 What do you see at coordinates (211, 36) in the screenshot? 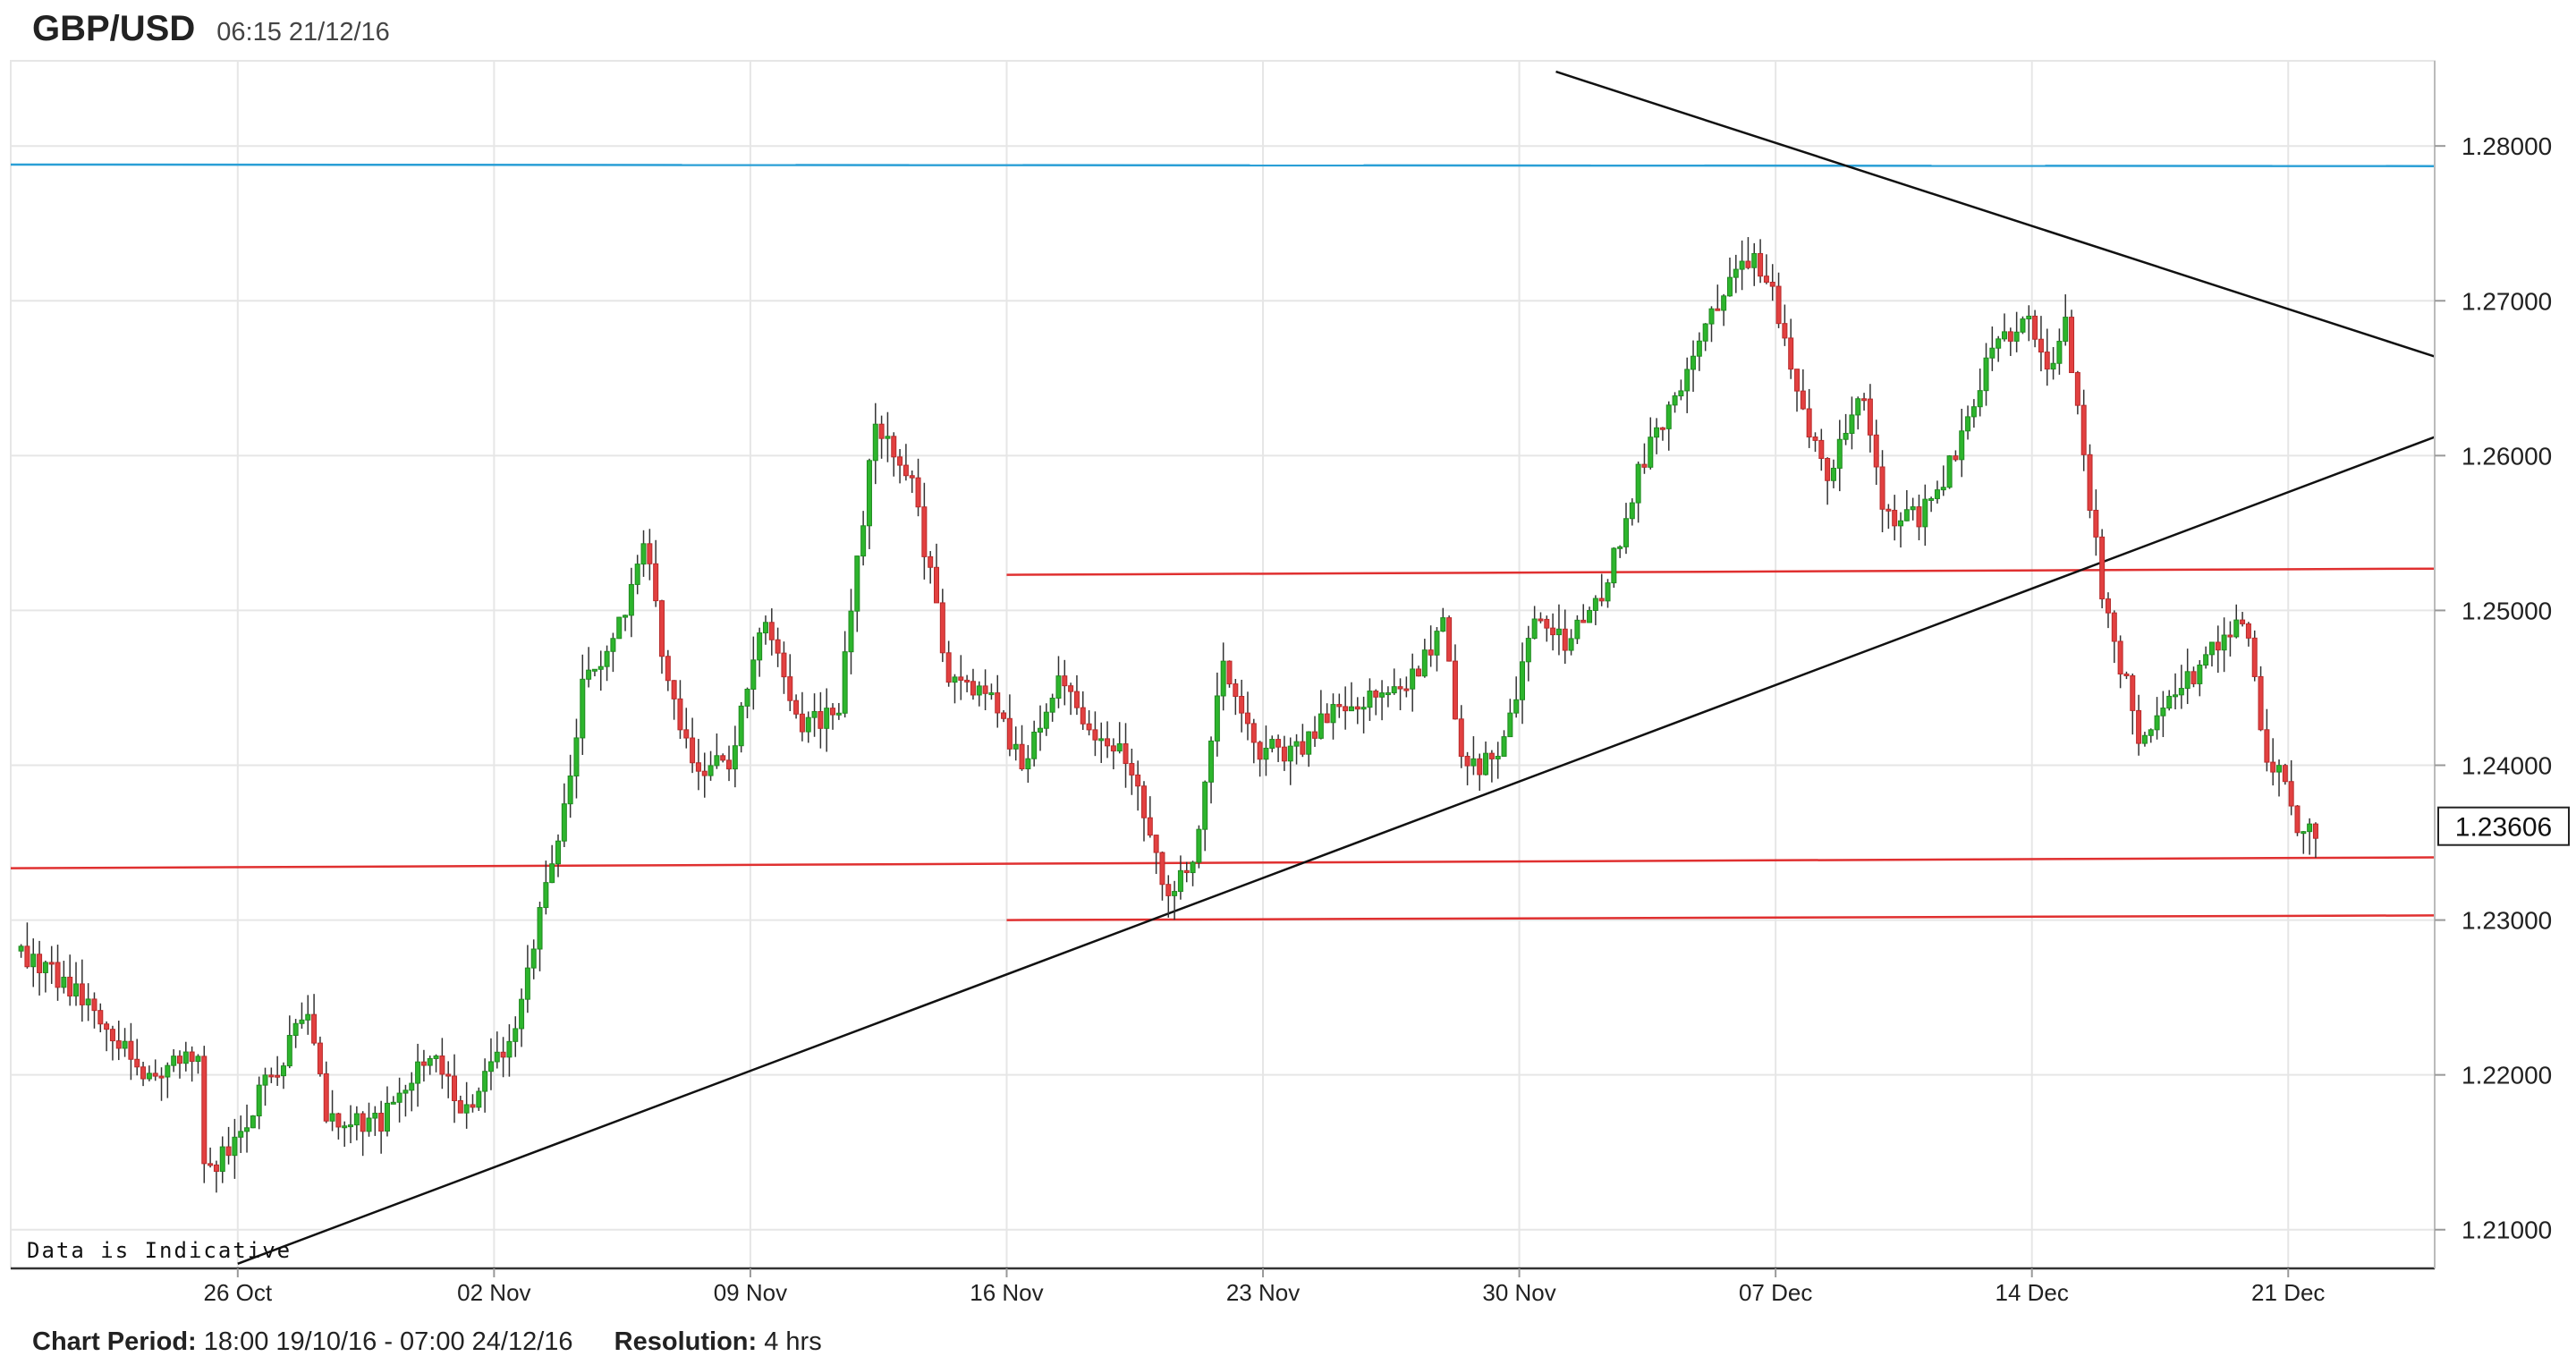
I see `chart-header: GBP/USD 06:15 21/12/16` at bounding box center [211, 36].